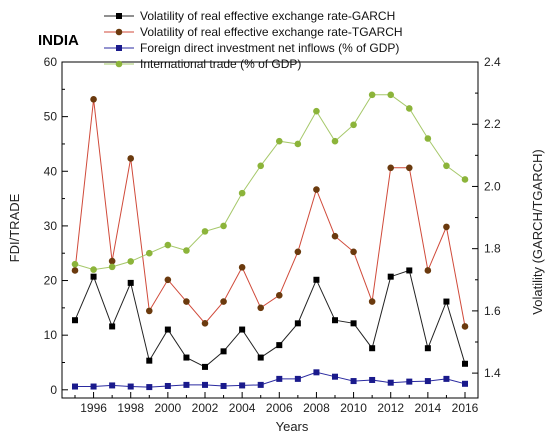  Describe the element at coordinates (492, 311) in the screenshot. I see `y-right-tick-label: 1.6` at that location.